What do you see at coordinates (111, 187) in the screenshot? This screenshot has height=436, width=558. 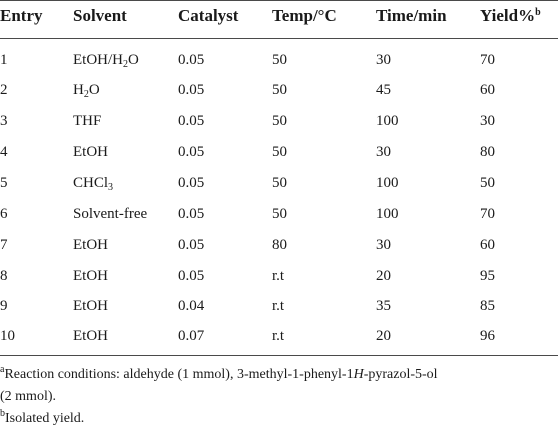 I see `solvent-subscript: 3` at bounding box center [111, 187].